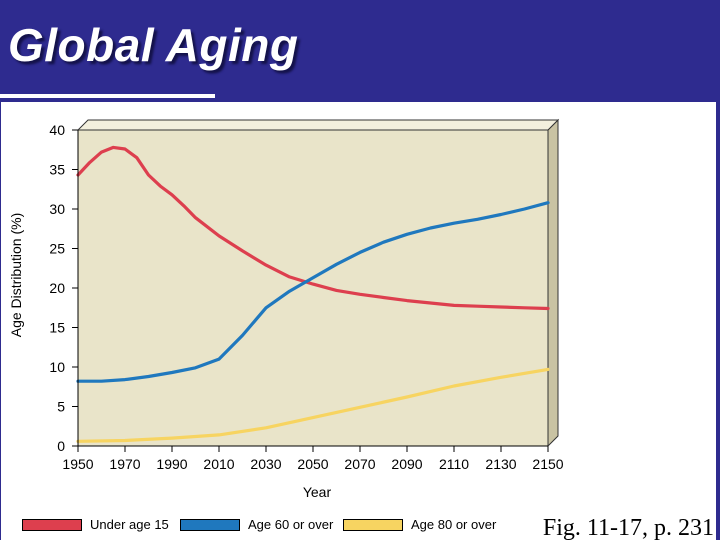 This screenshot has height=542, width=720. What do you see at coordinates (360, 100) in the screenshot?
I see `content-rule` at bounding box center [360, 100].